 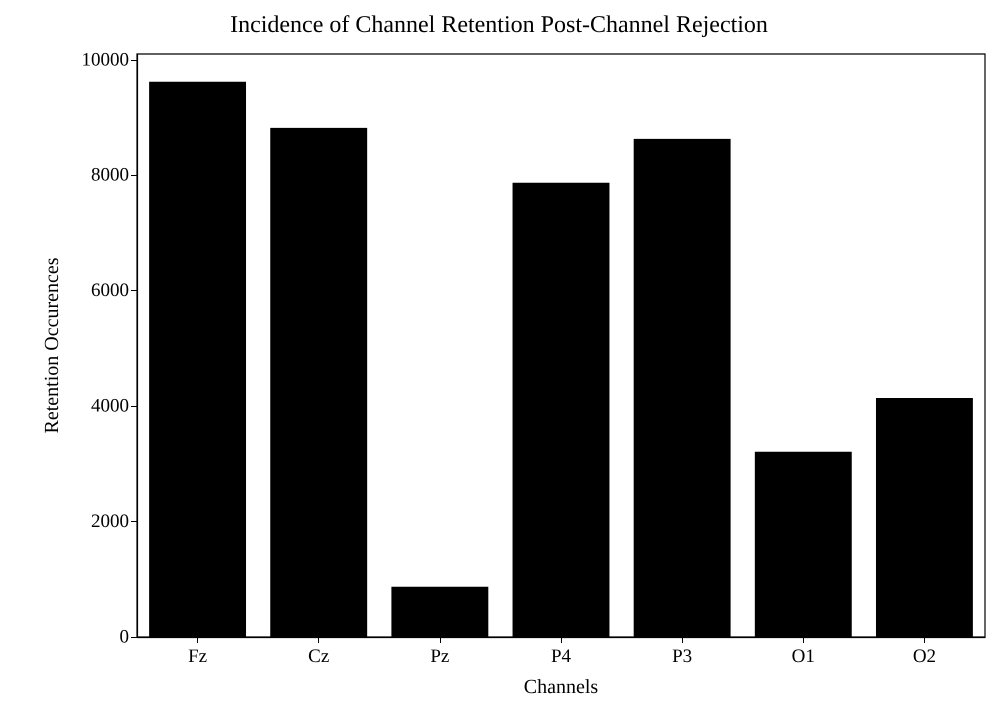 I want to click on x-tick-label: P3, so click(x=682, y=656).